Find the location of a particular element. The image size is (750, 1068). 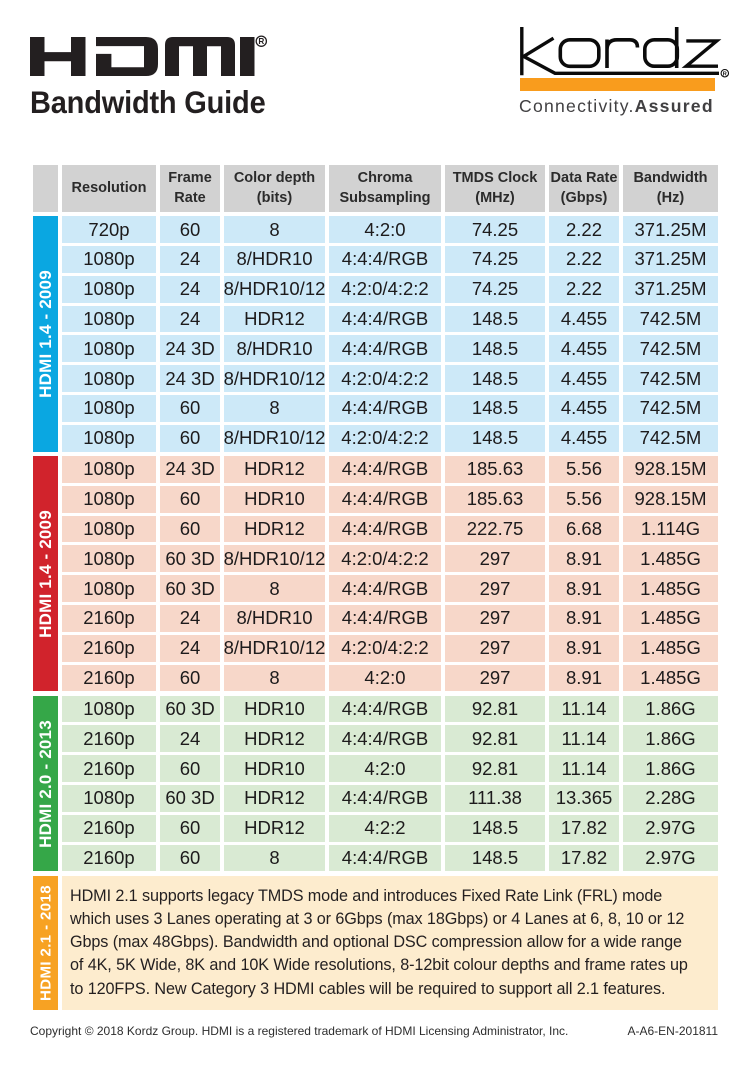

table-cell: 4.455 is located at coordinates (584, 349).